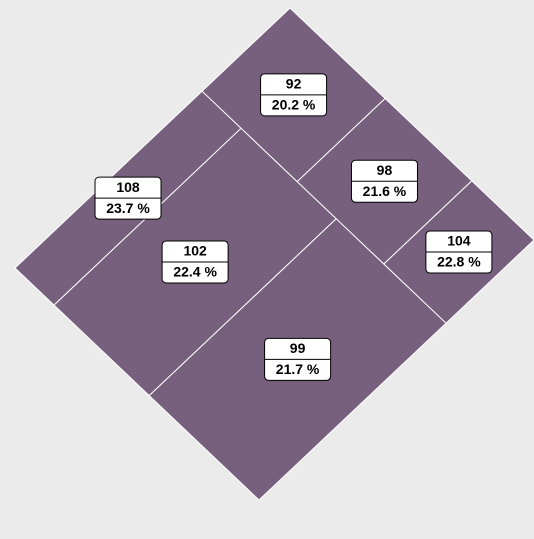 The width and height of the screenshot is (534, 539). I want to click on value-label: 102, so click(195, 251).